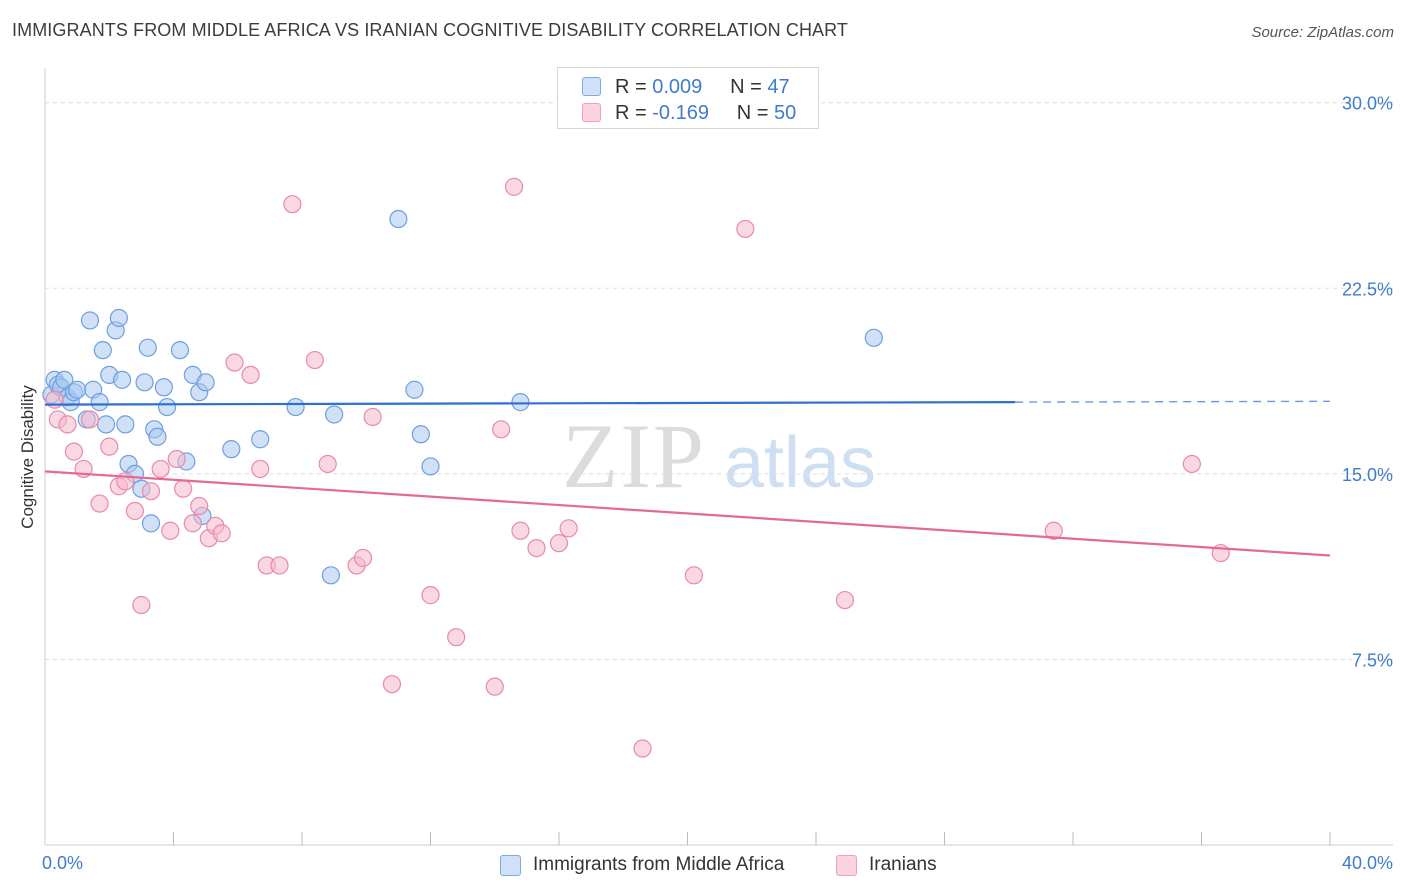  I want to click on legend-row-text: R = -0.169 N = 50, so click(705, 113).